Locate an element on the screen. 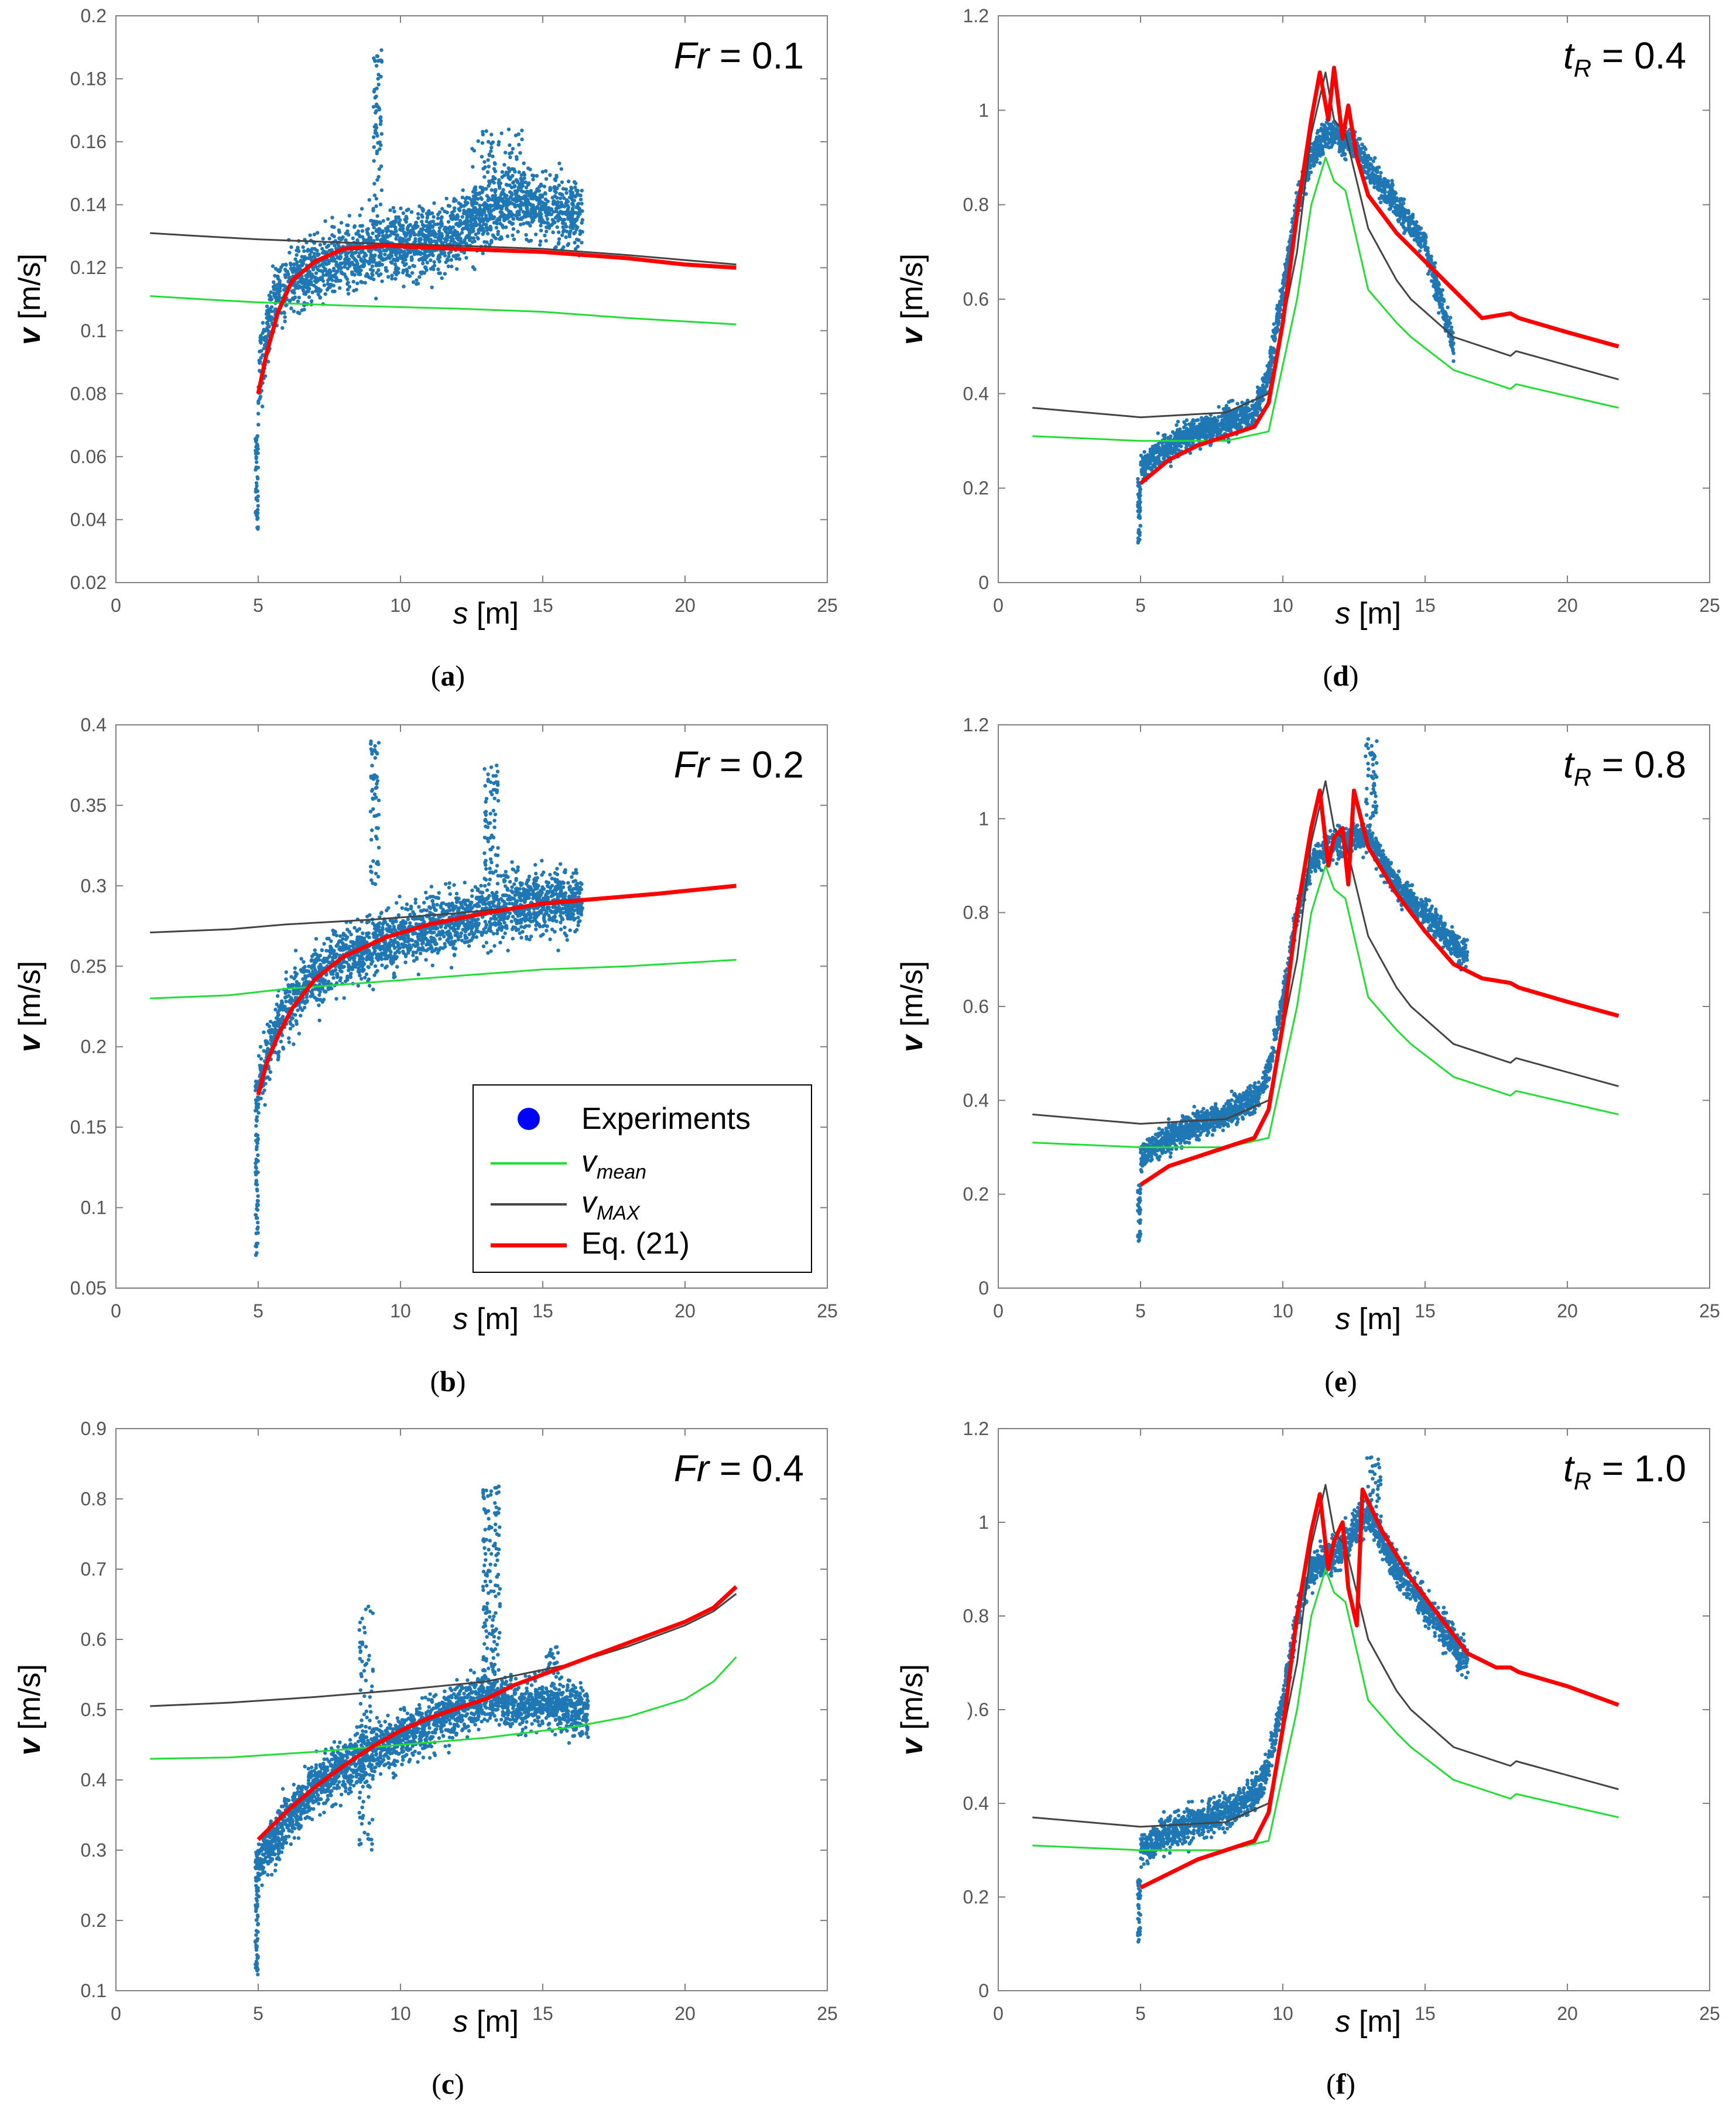 This screenshot has width=1736, height=2116. x-tick-label-b-4: 20 is located at coordinates (685, 1310).